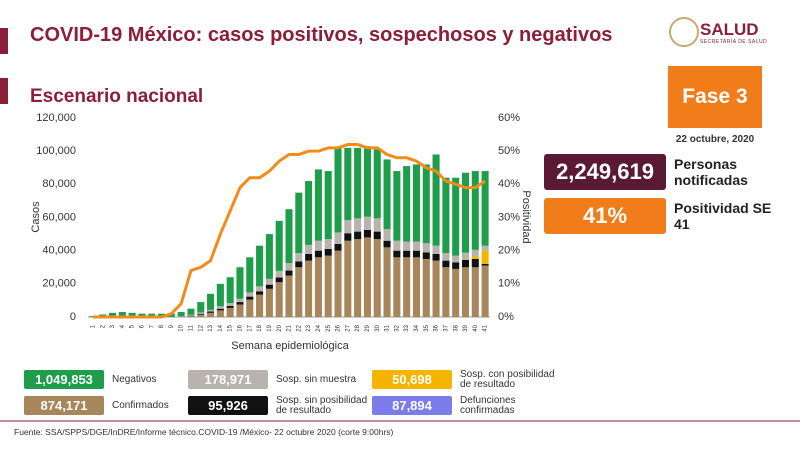 The image size is (800, 450). Describe the element at coordinates (488, 405) in the screenshot. I see `legend-label: Defunciones confirmadas` at that location.